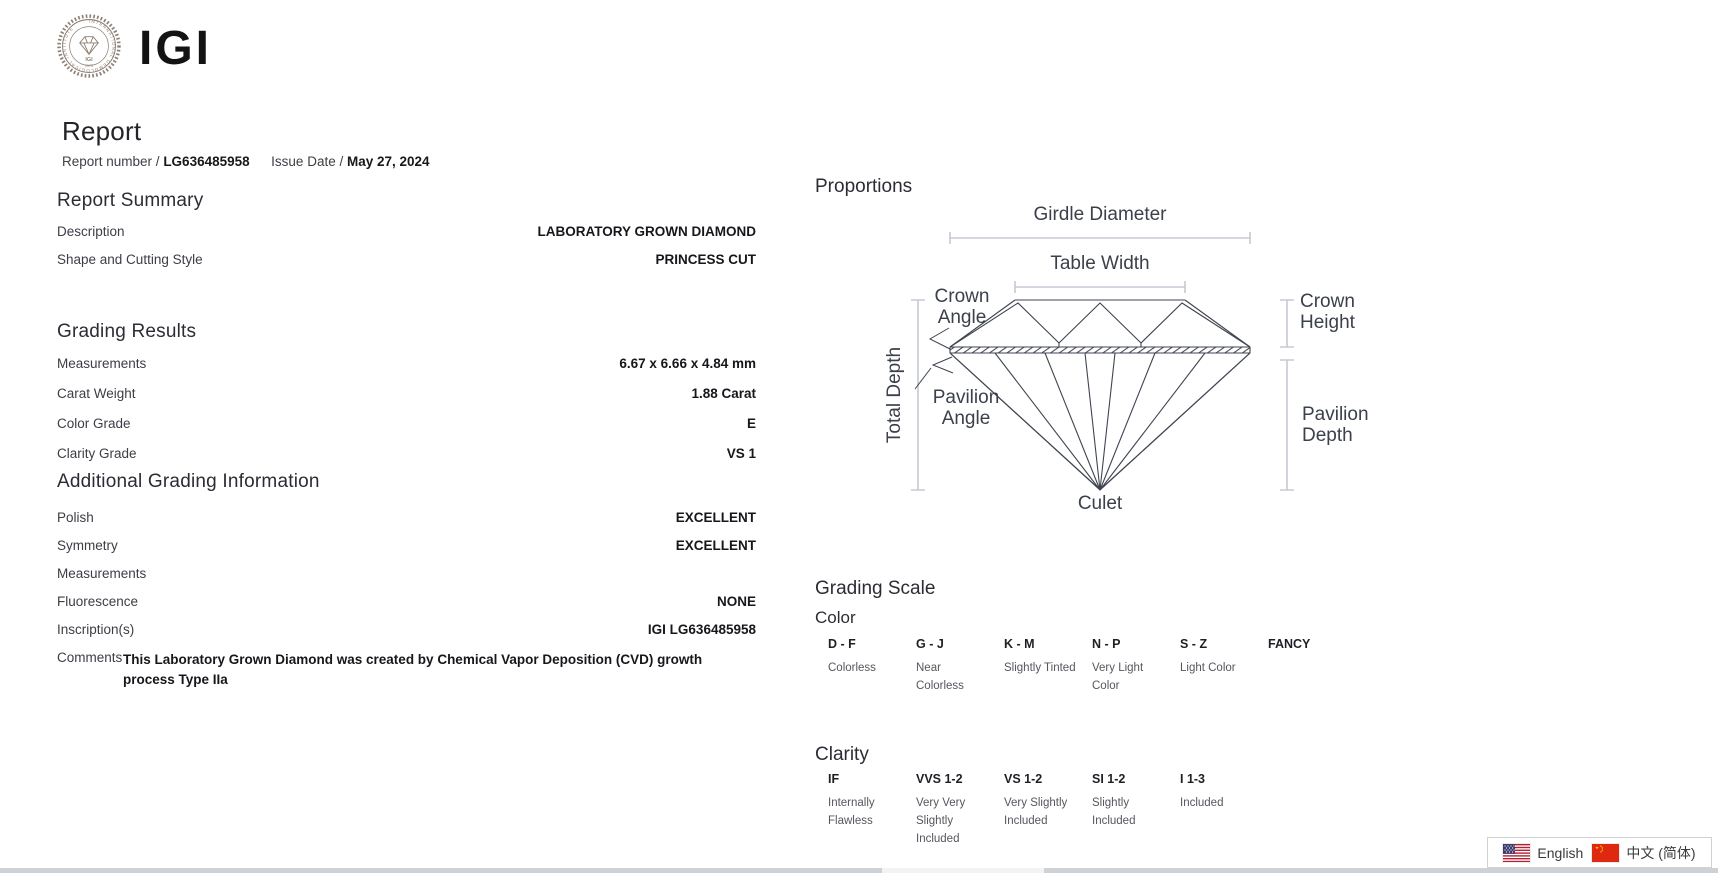 This screenshot has height=873, width=1718. Describe the element at coordinates (406, 266) in the screenshot. I see `table-row: Shape and Cutting Style PRINCESS CUT` at that location.